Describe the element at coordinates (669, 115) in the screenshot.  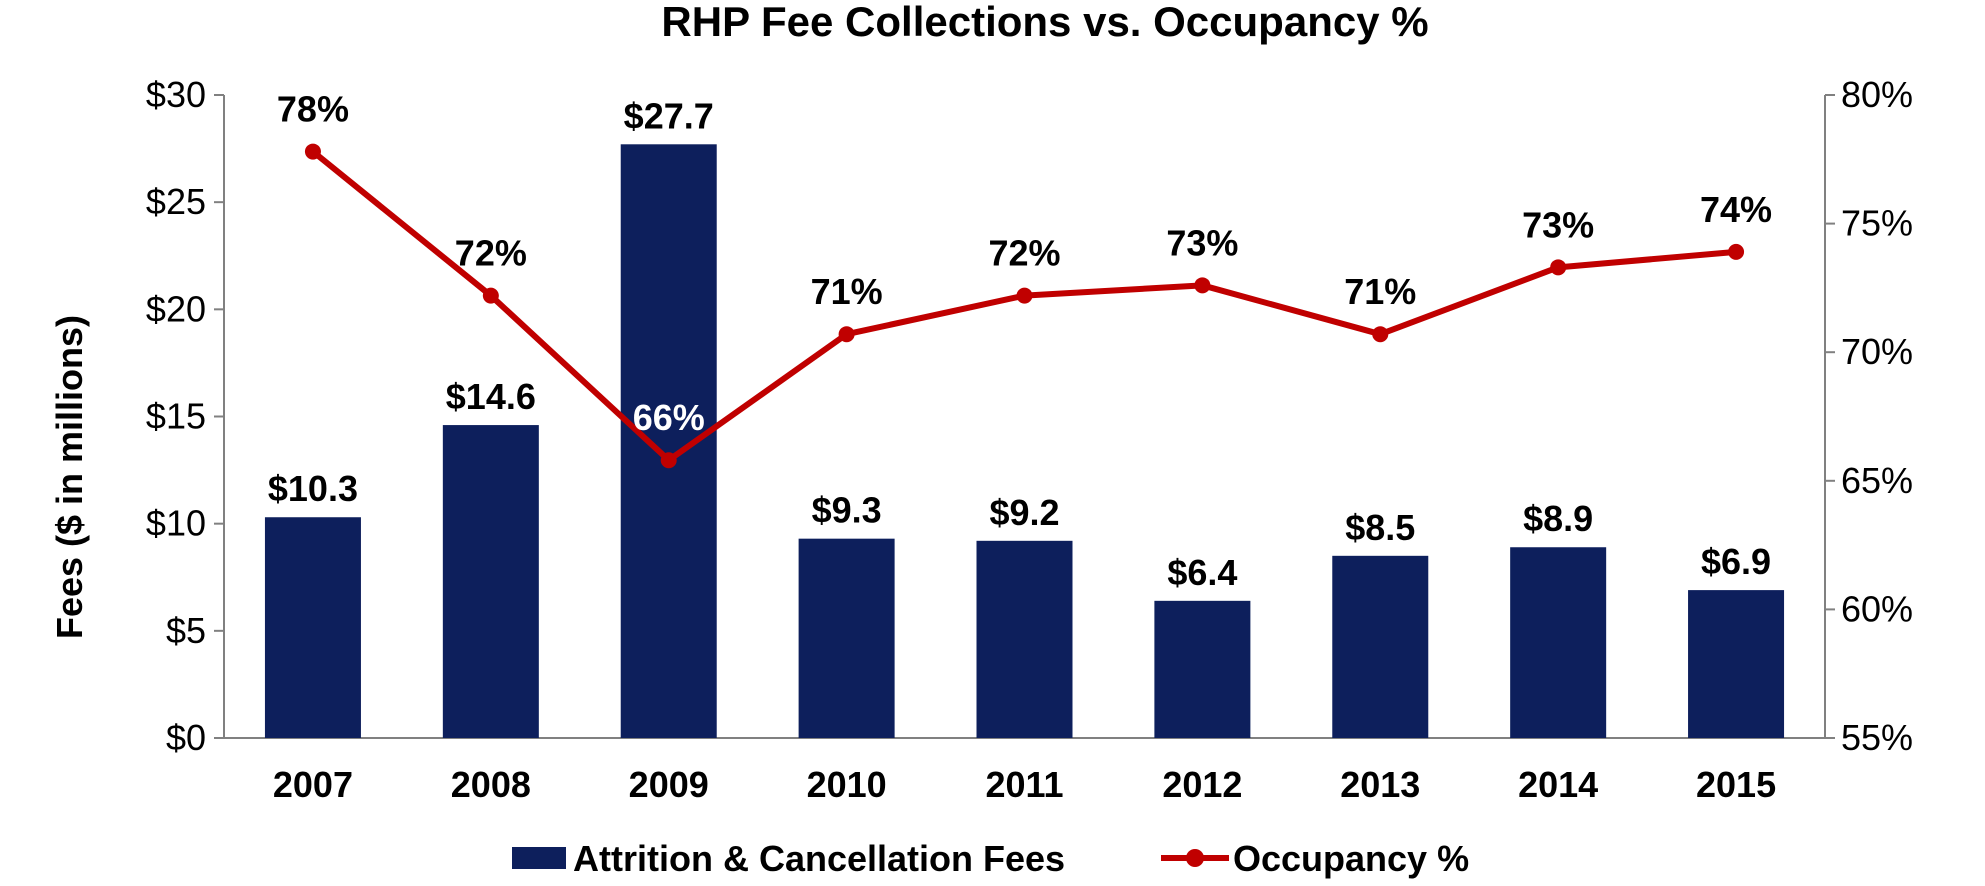
I see `bar-data-label: $27.7` at that location.